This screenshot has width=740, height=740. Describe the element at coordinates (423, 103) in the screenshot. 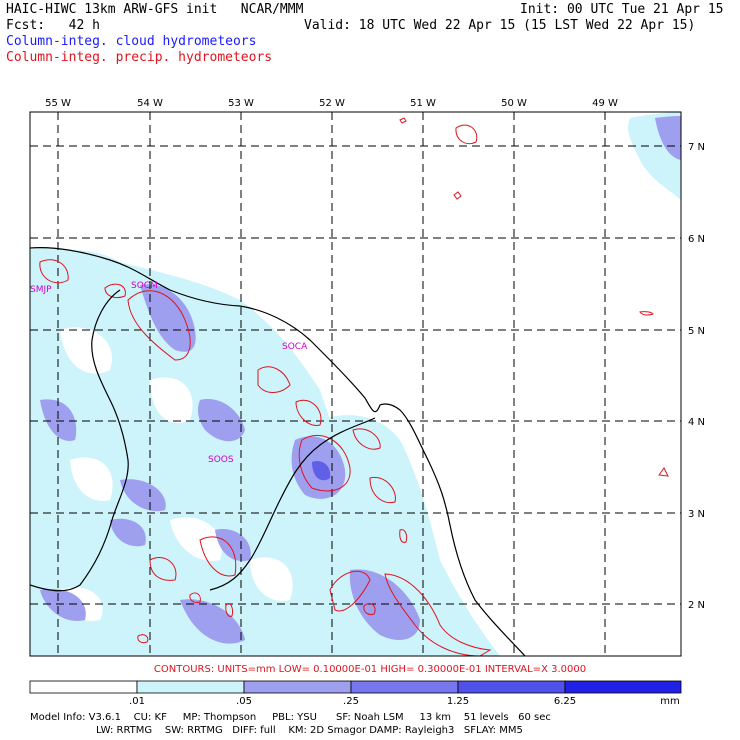

I see `lon-label: 51 W` at that location.